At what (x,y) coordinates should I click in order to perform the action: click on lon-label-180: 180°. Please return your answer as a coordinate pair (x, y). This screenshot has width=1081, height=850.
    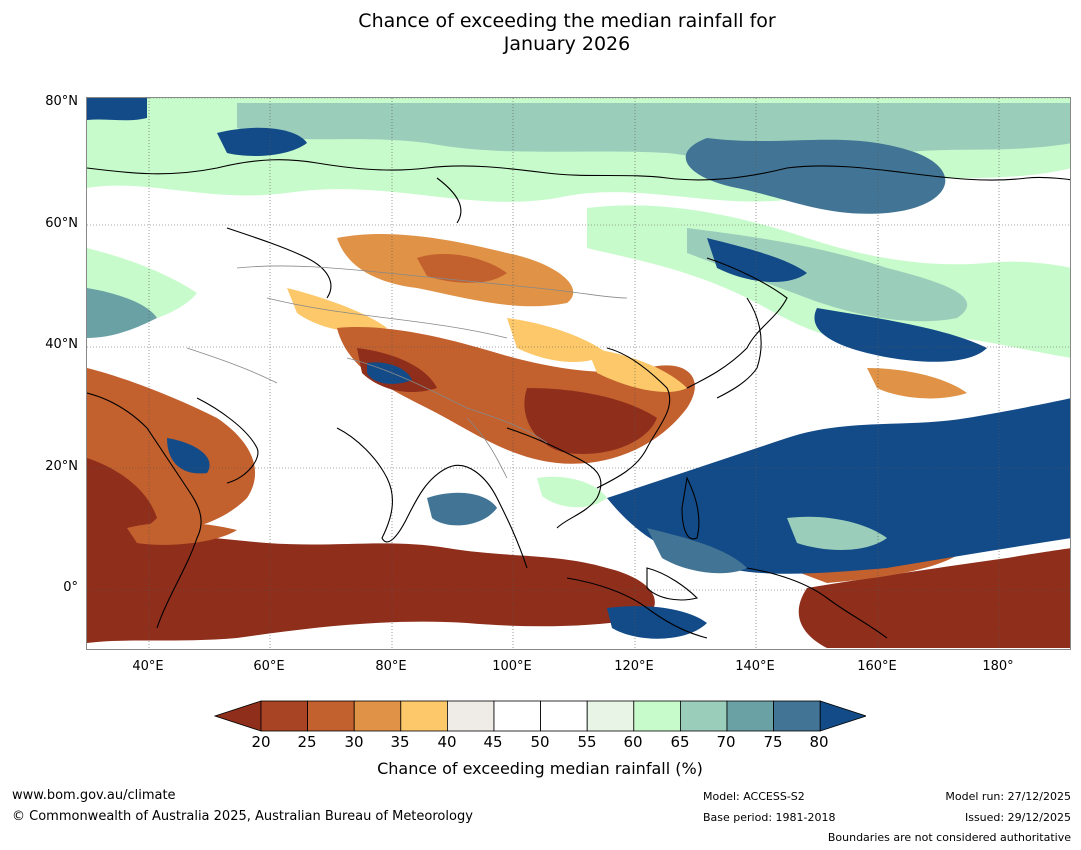
    Looking at the image, I should click on (998, 666).